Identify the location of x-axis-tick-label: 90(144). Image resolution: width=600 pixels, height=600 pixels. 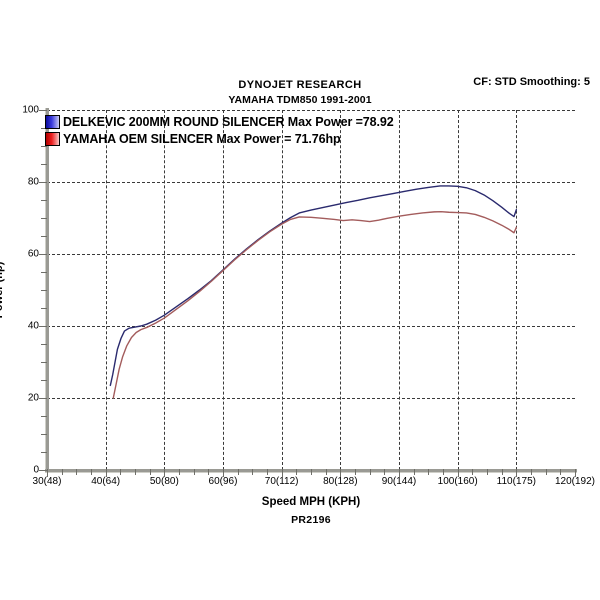
(399, 481).